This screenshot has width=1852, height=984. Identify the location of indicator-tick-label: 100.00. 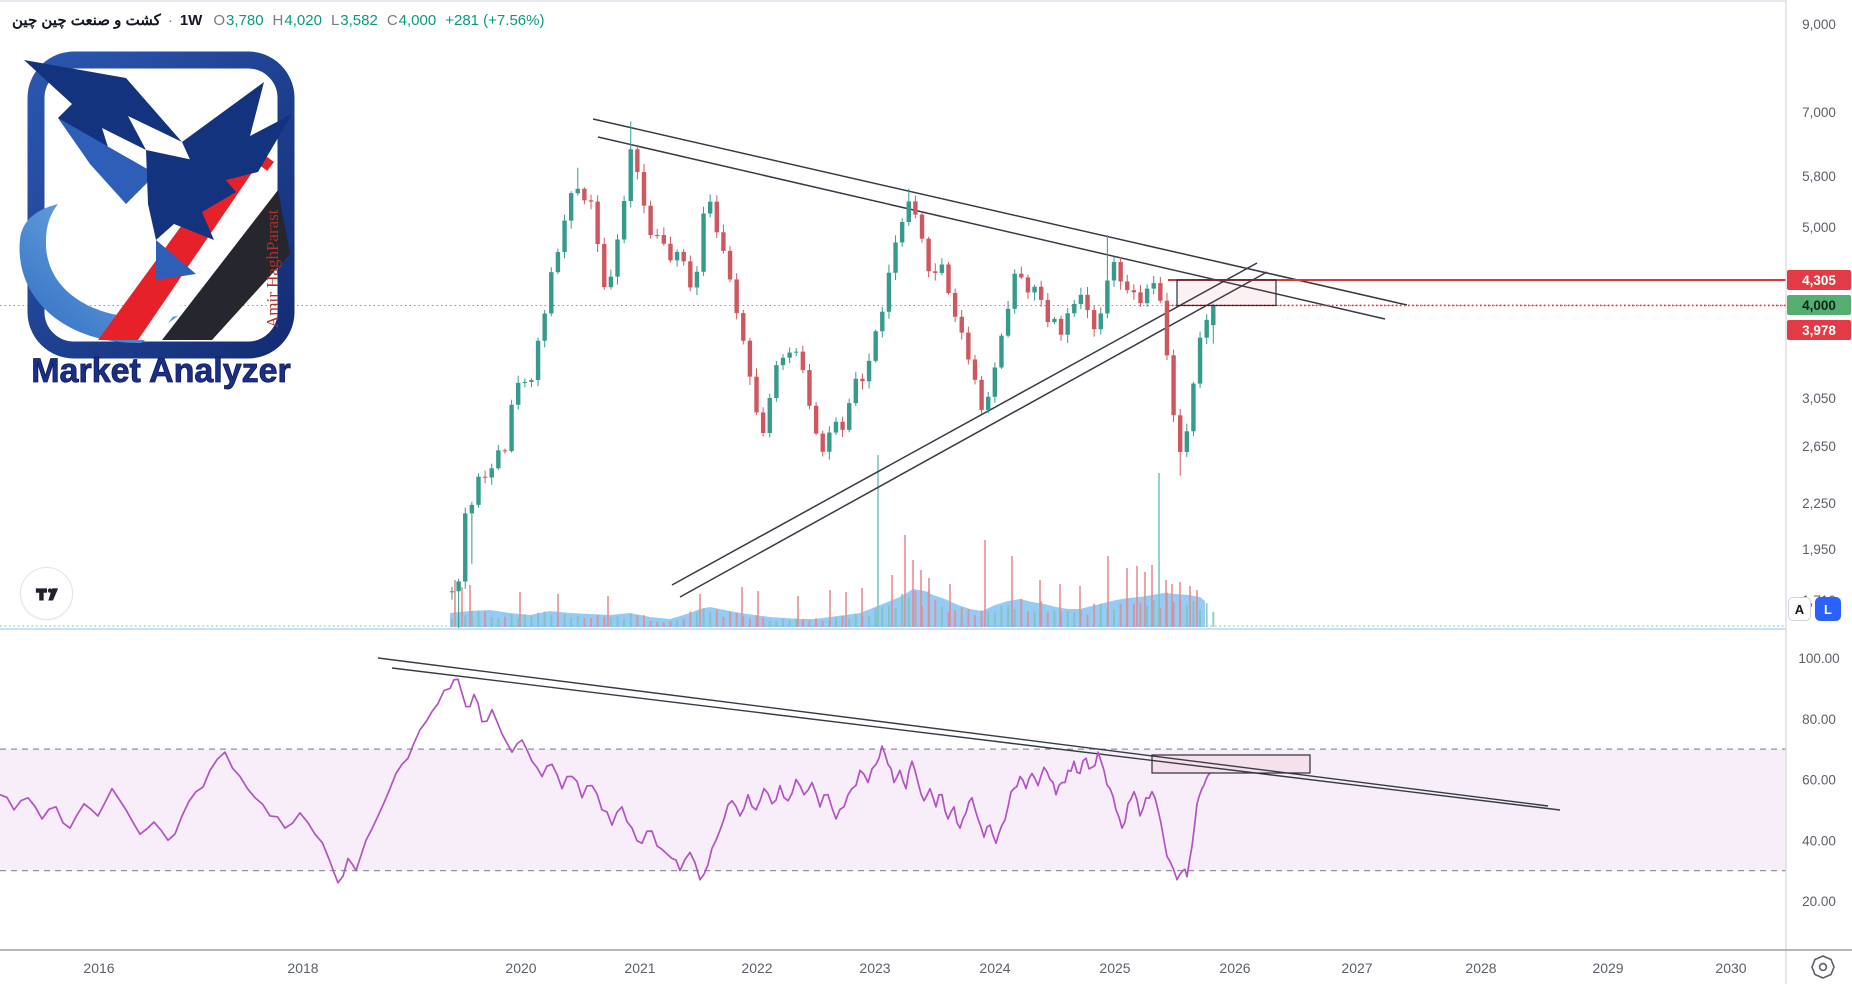
(1818, 658).